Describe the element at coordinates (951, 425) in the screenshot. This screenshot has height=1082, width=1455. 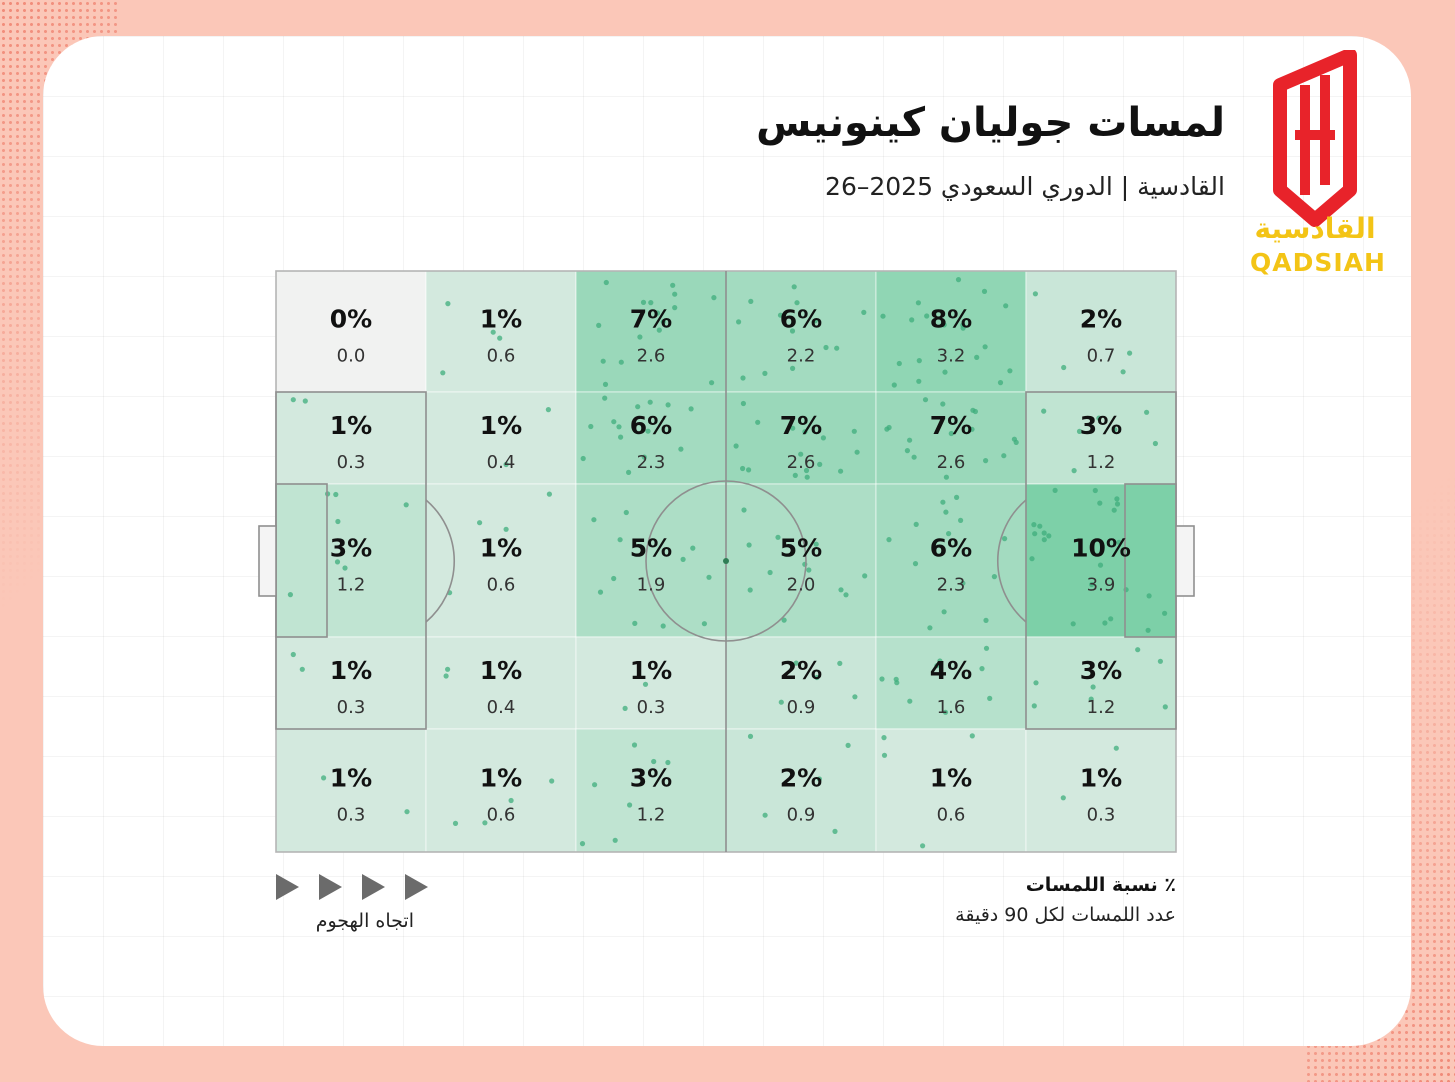
I see `cell-percent-label: 7%` at that location.